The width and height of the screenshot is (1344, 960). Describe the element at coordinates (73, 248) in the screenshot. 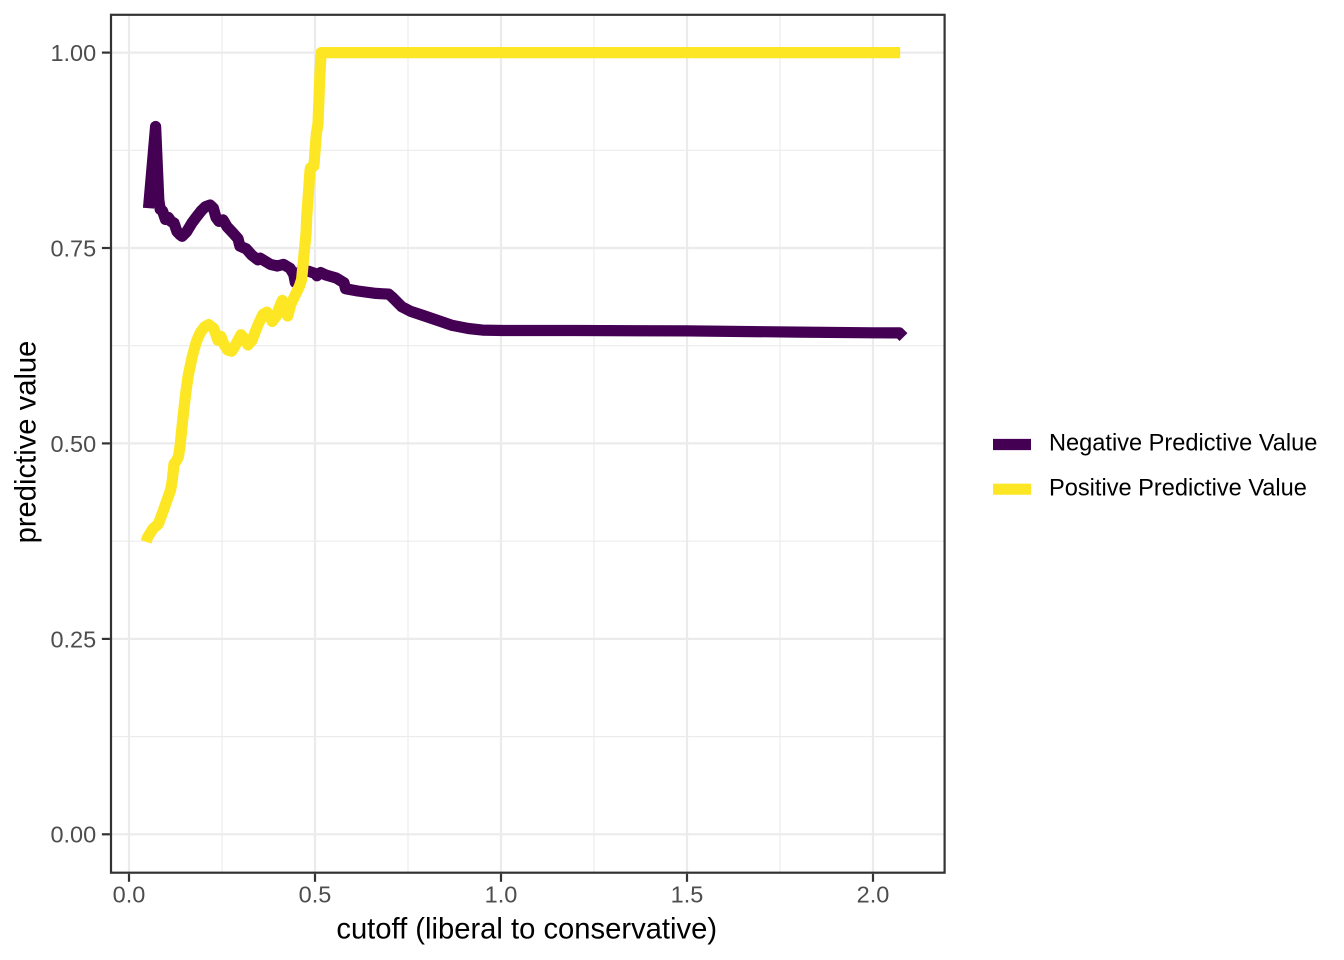

I see `svg-text: 0.75` at that location.